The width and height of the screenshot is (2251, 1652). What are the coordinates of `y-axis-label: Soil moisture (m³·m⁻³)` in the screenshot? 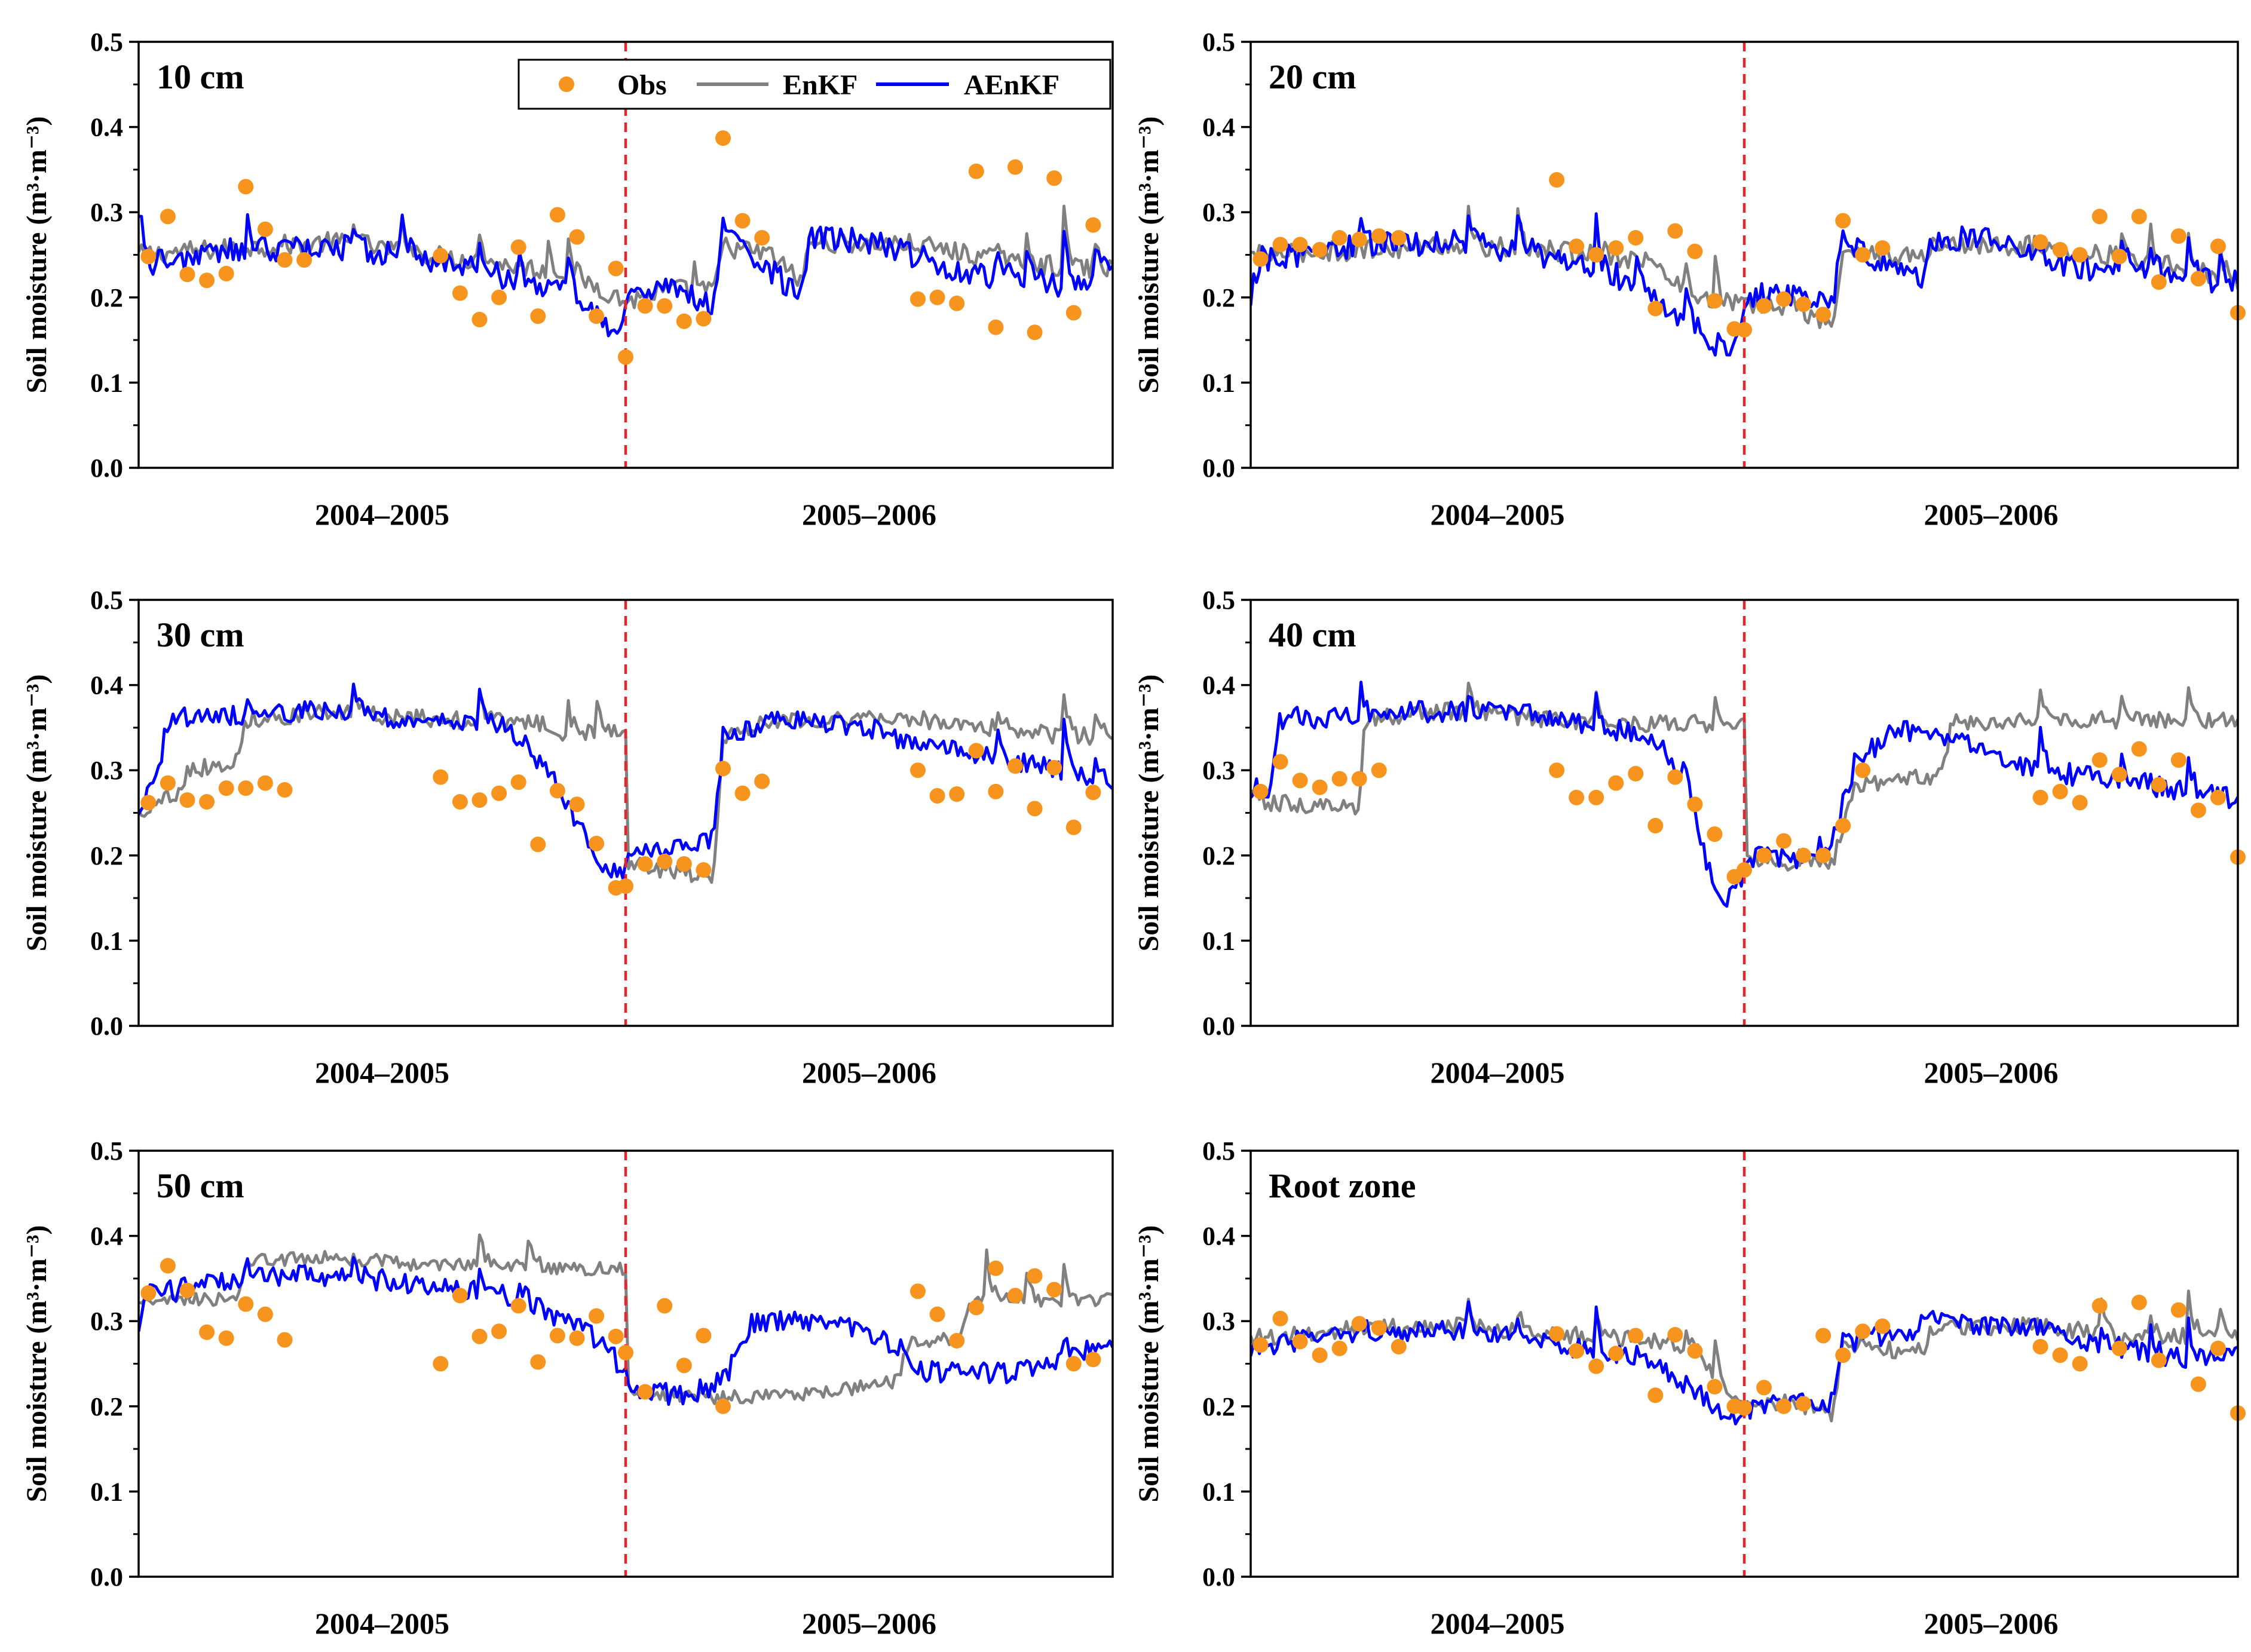 It's located at (37, 813).